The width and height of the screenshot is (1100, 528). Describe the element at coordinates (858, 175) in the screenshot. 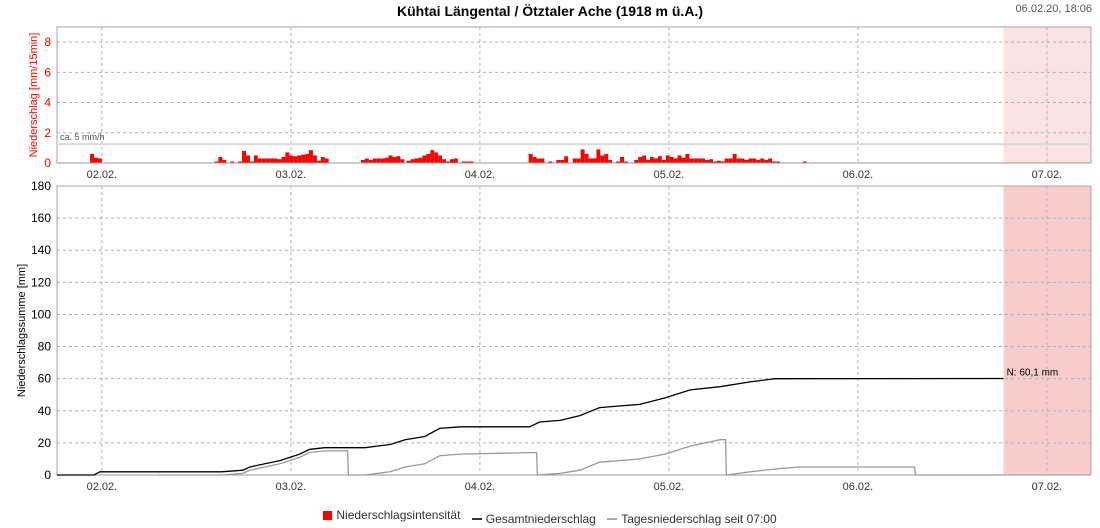

I see `intensity-x-tick: 06.02.` at that location.